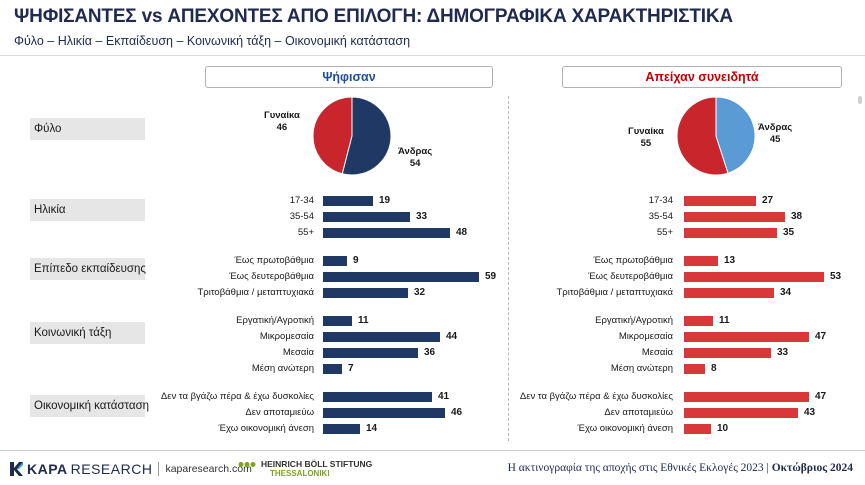  Describe the element at coordinates (432, 450) in the screenshot. I see `footer-divider` at that location.